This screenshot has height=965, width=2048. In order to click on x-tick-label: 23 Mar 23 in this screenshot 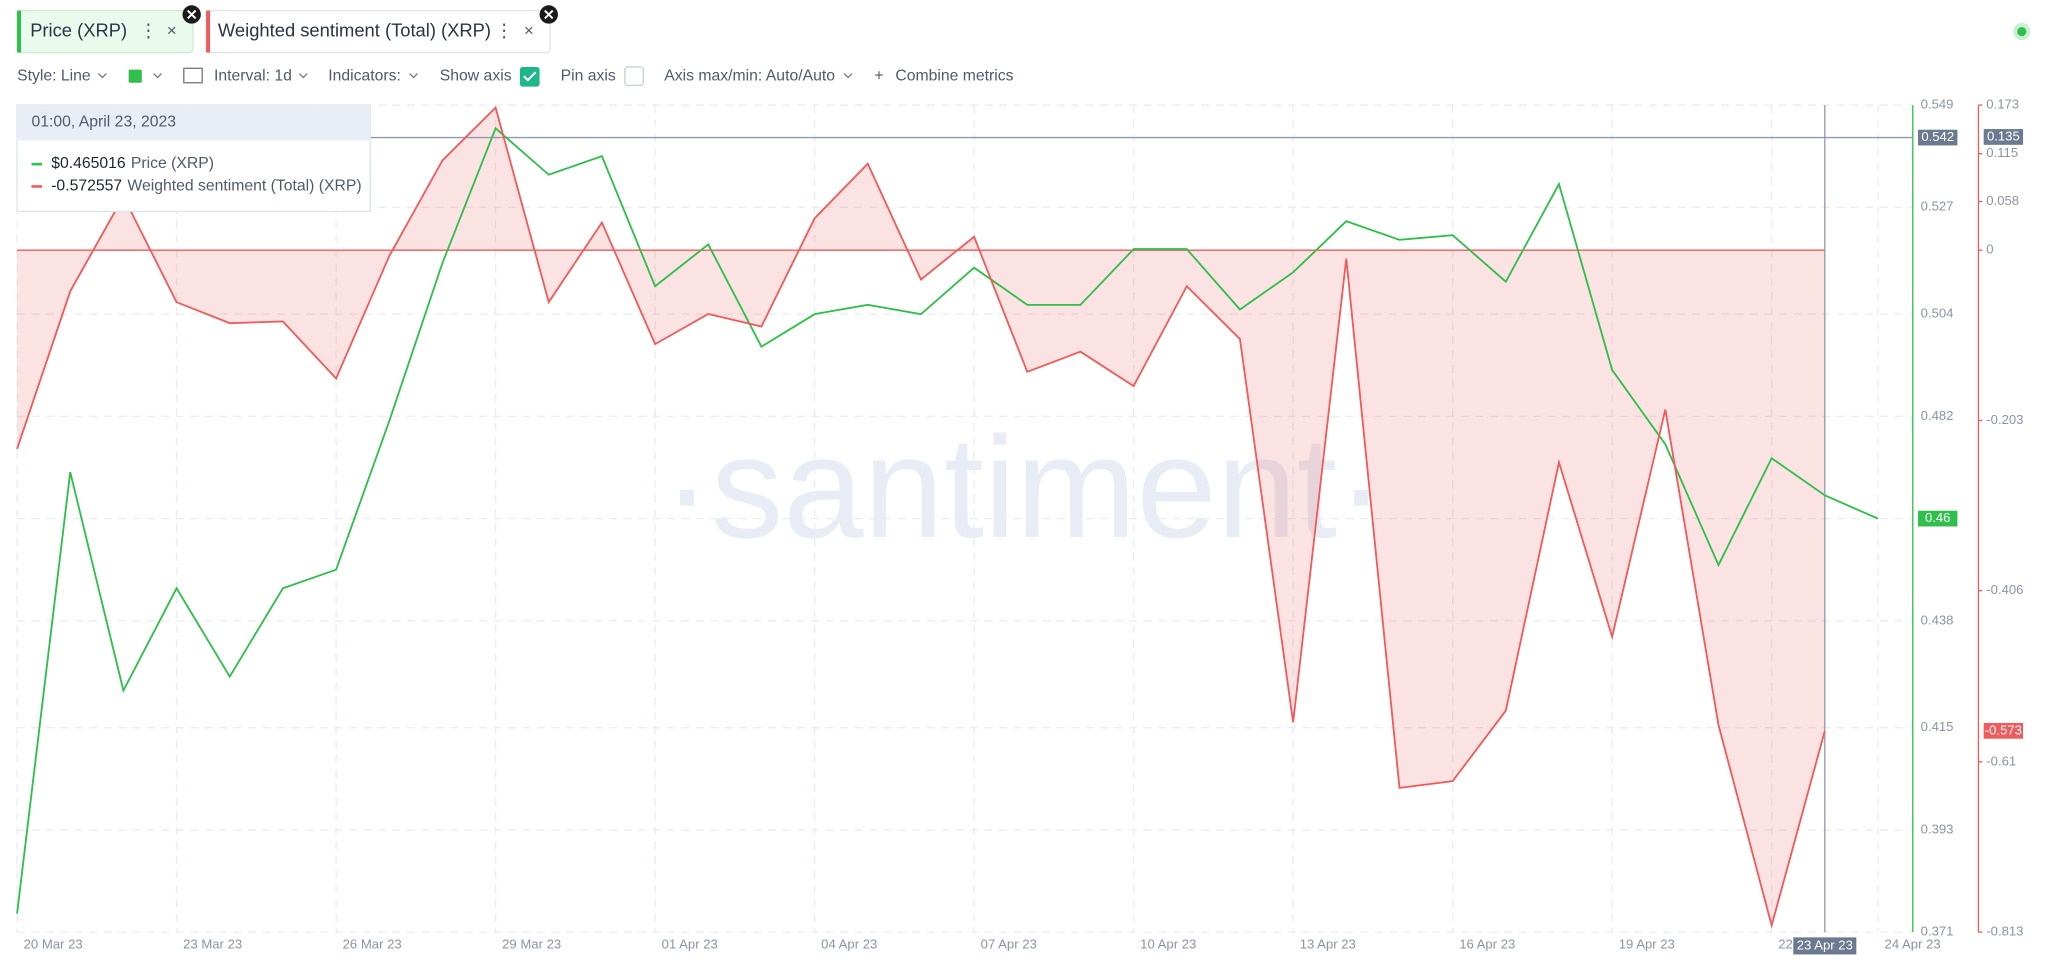, I will do `click(212, 944)`.